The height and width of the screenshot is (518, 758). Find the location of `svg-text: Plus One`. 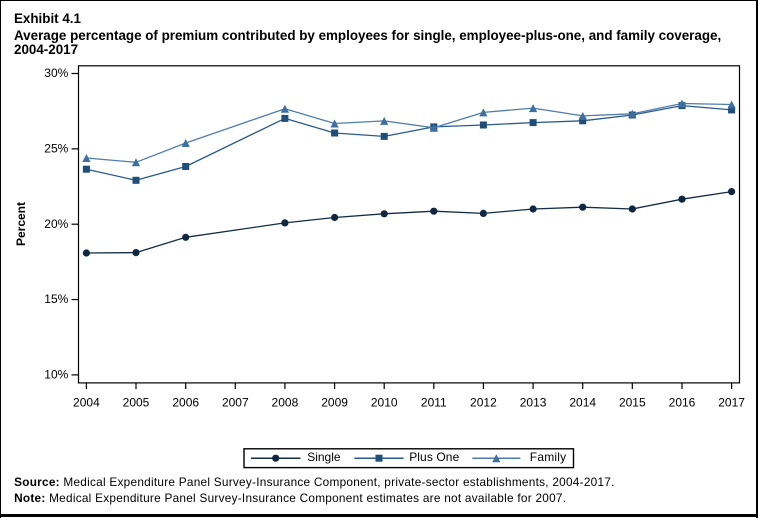

svg-text: Plus One is located at coordinates (434, 457).